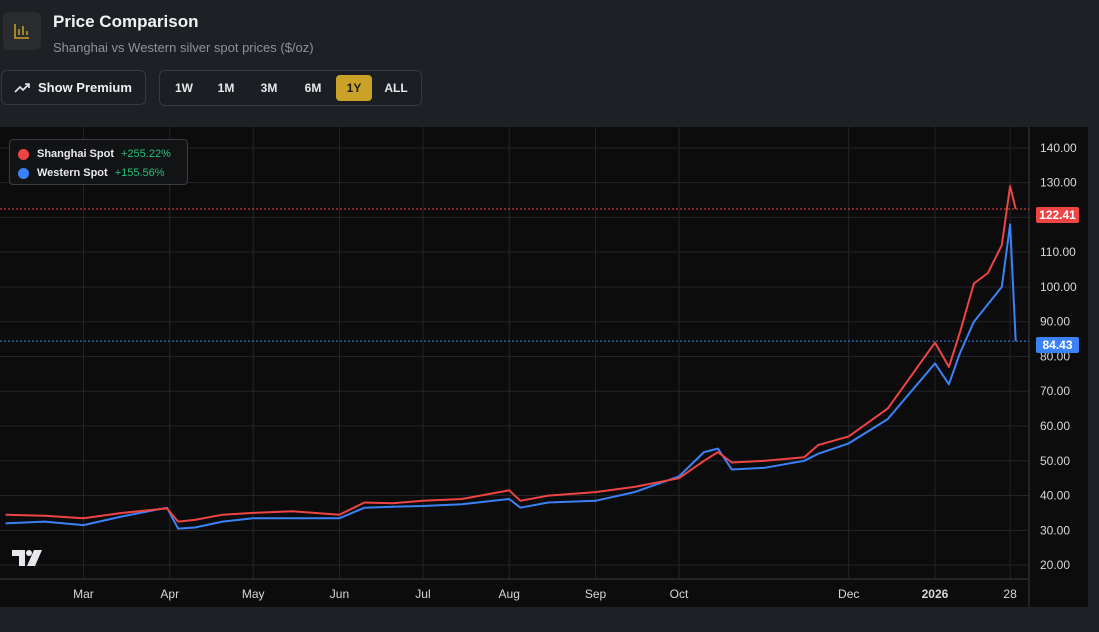 The image size is (1099, 632). Describe the element at coordinates (75, 154) in the screenshot. I see `legend-label-shanghai: Shanghai Spot` at that location.